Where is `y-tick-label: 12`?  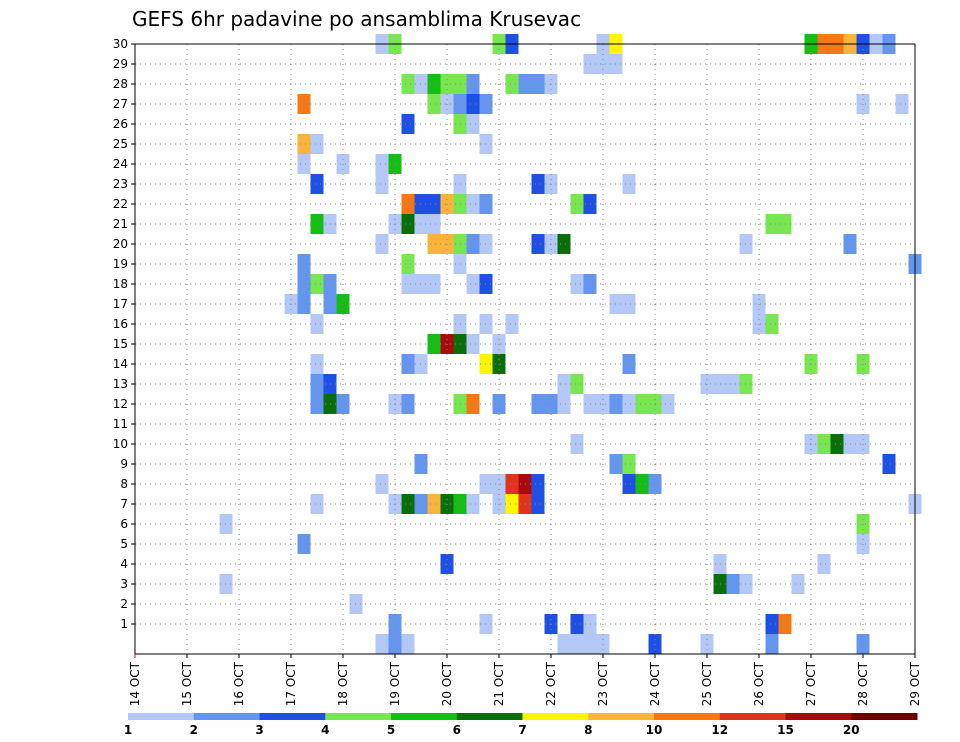 y-tick-label: 12 is located at coordinates (120, 404).